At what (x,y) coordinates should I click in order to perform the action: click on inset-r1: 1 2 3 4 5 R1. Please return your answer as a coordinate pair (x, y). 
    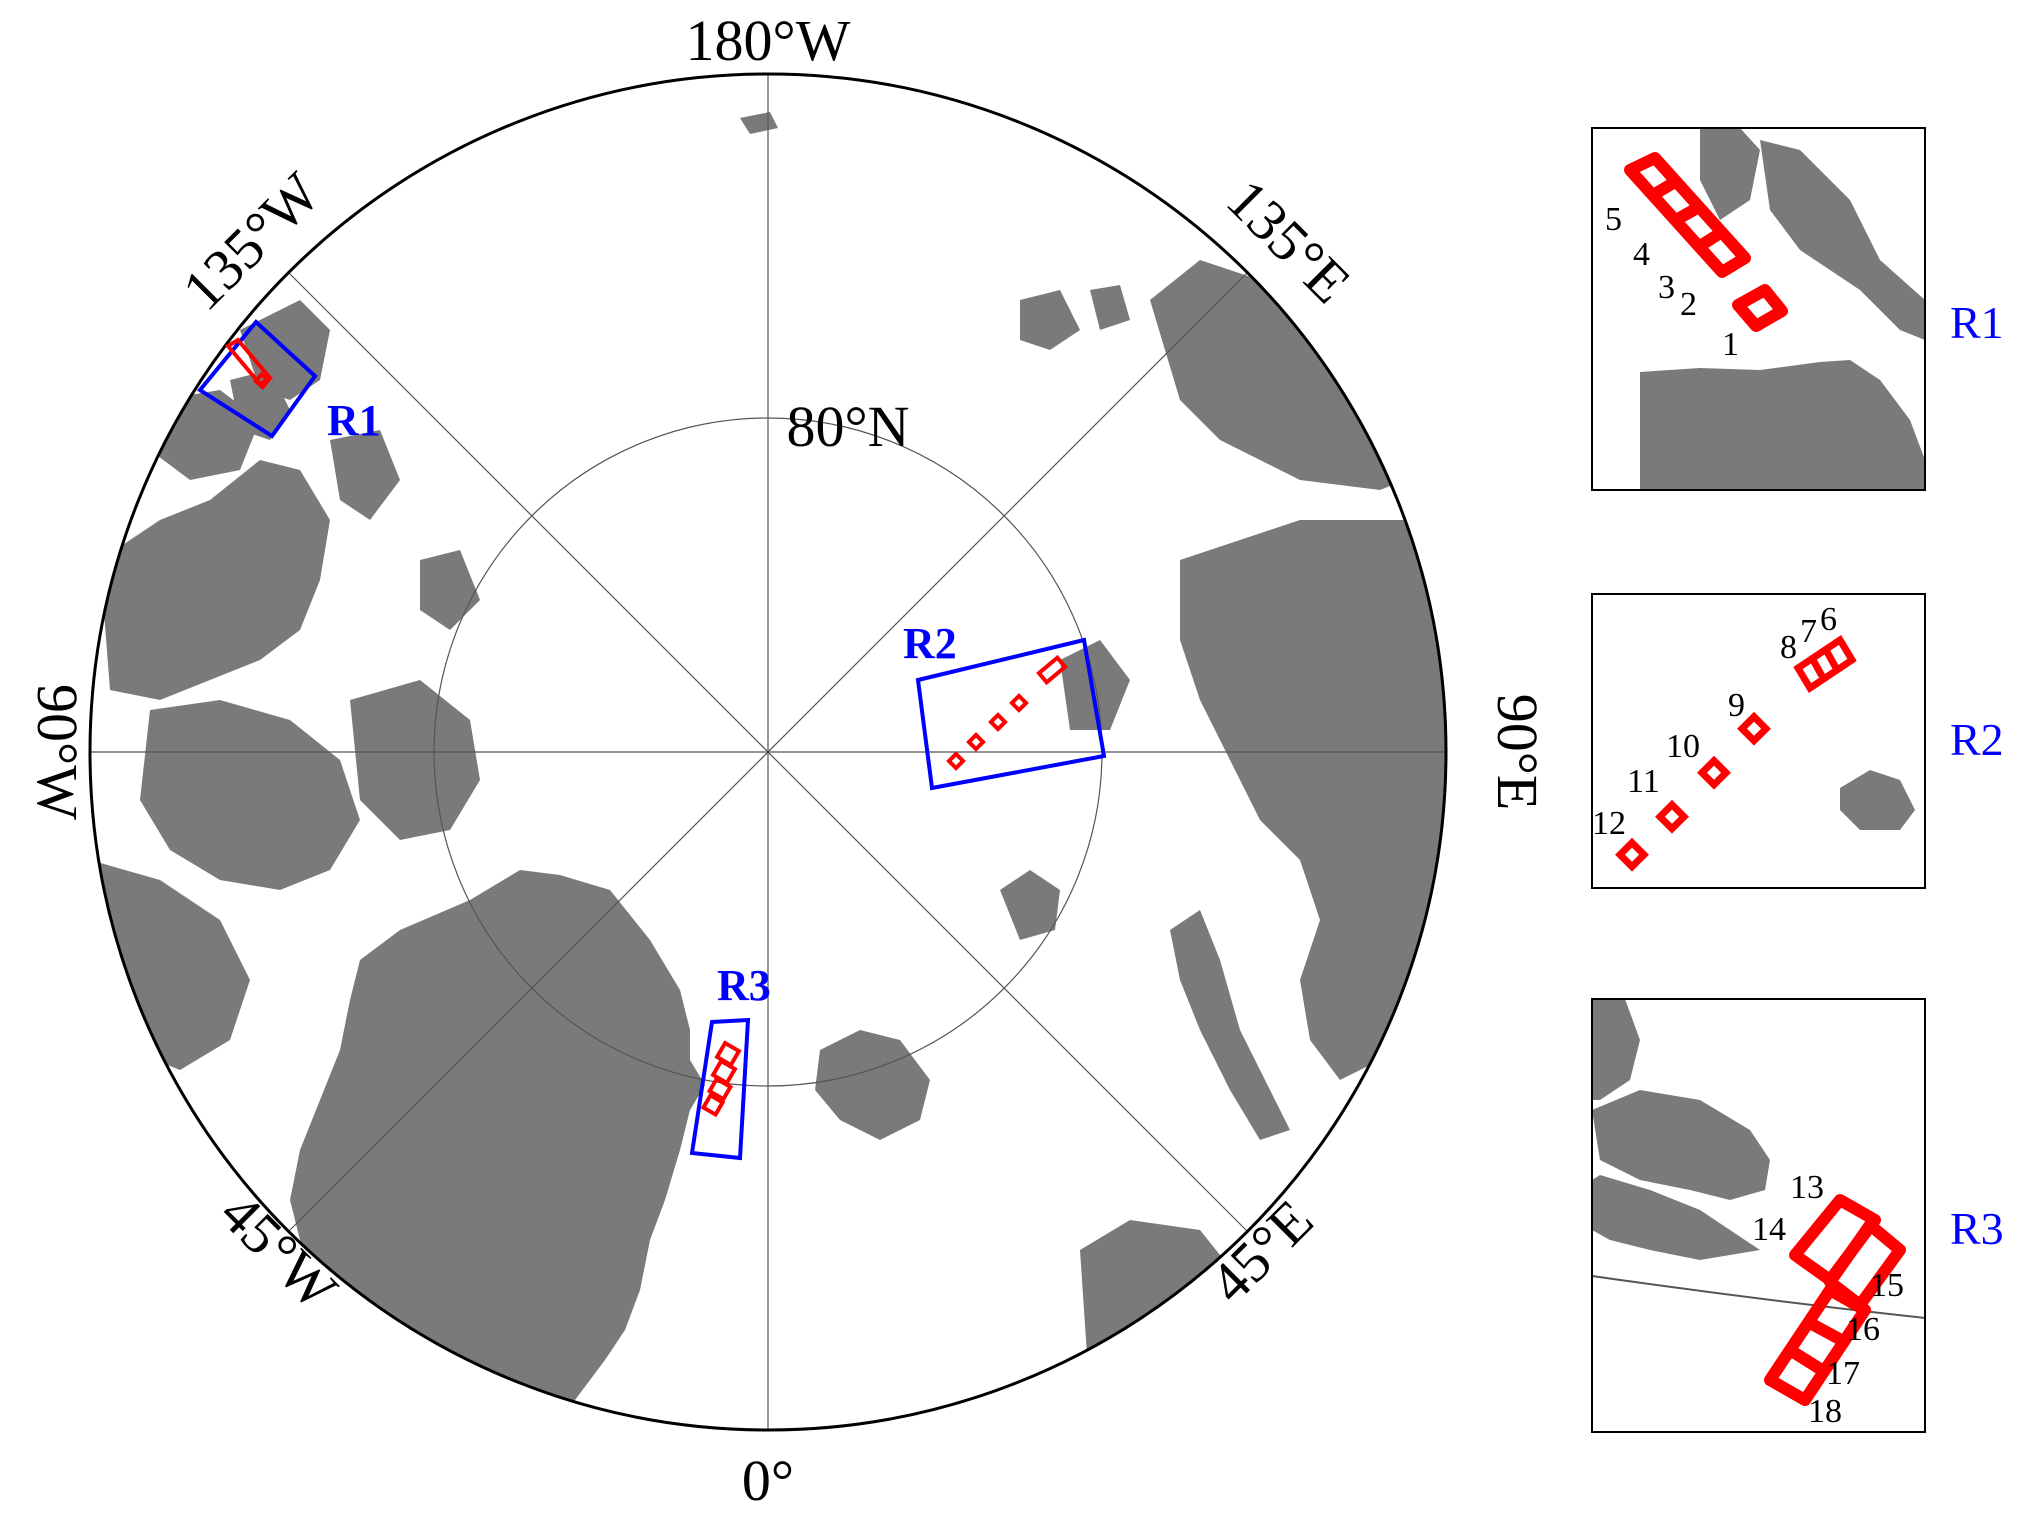
    Looking at the image, I should click on (1797, 309).